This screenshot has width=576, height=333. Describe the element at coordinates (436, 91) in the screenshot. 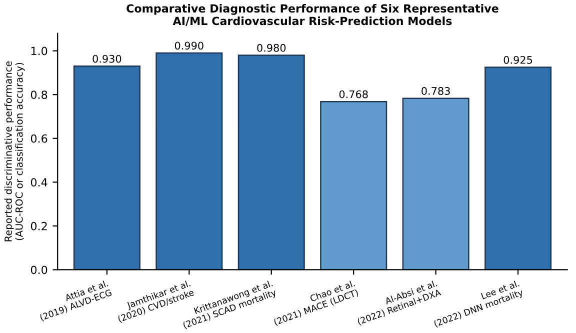

I see `data-label: 0.783` at that location.